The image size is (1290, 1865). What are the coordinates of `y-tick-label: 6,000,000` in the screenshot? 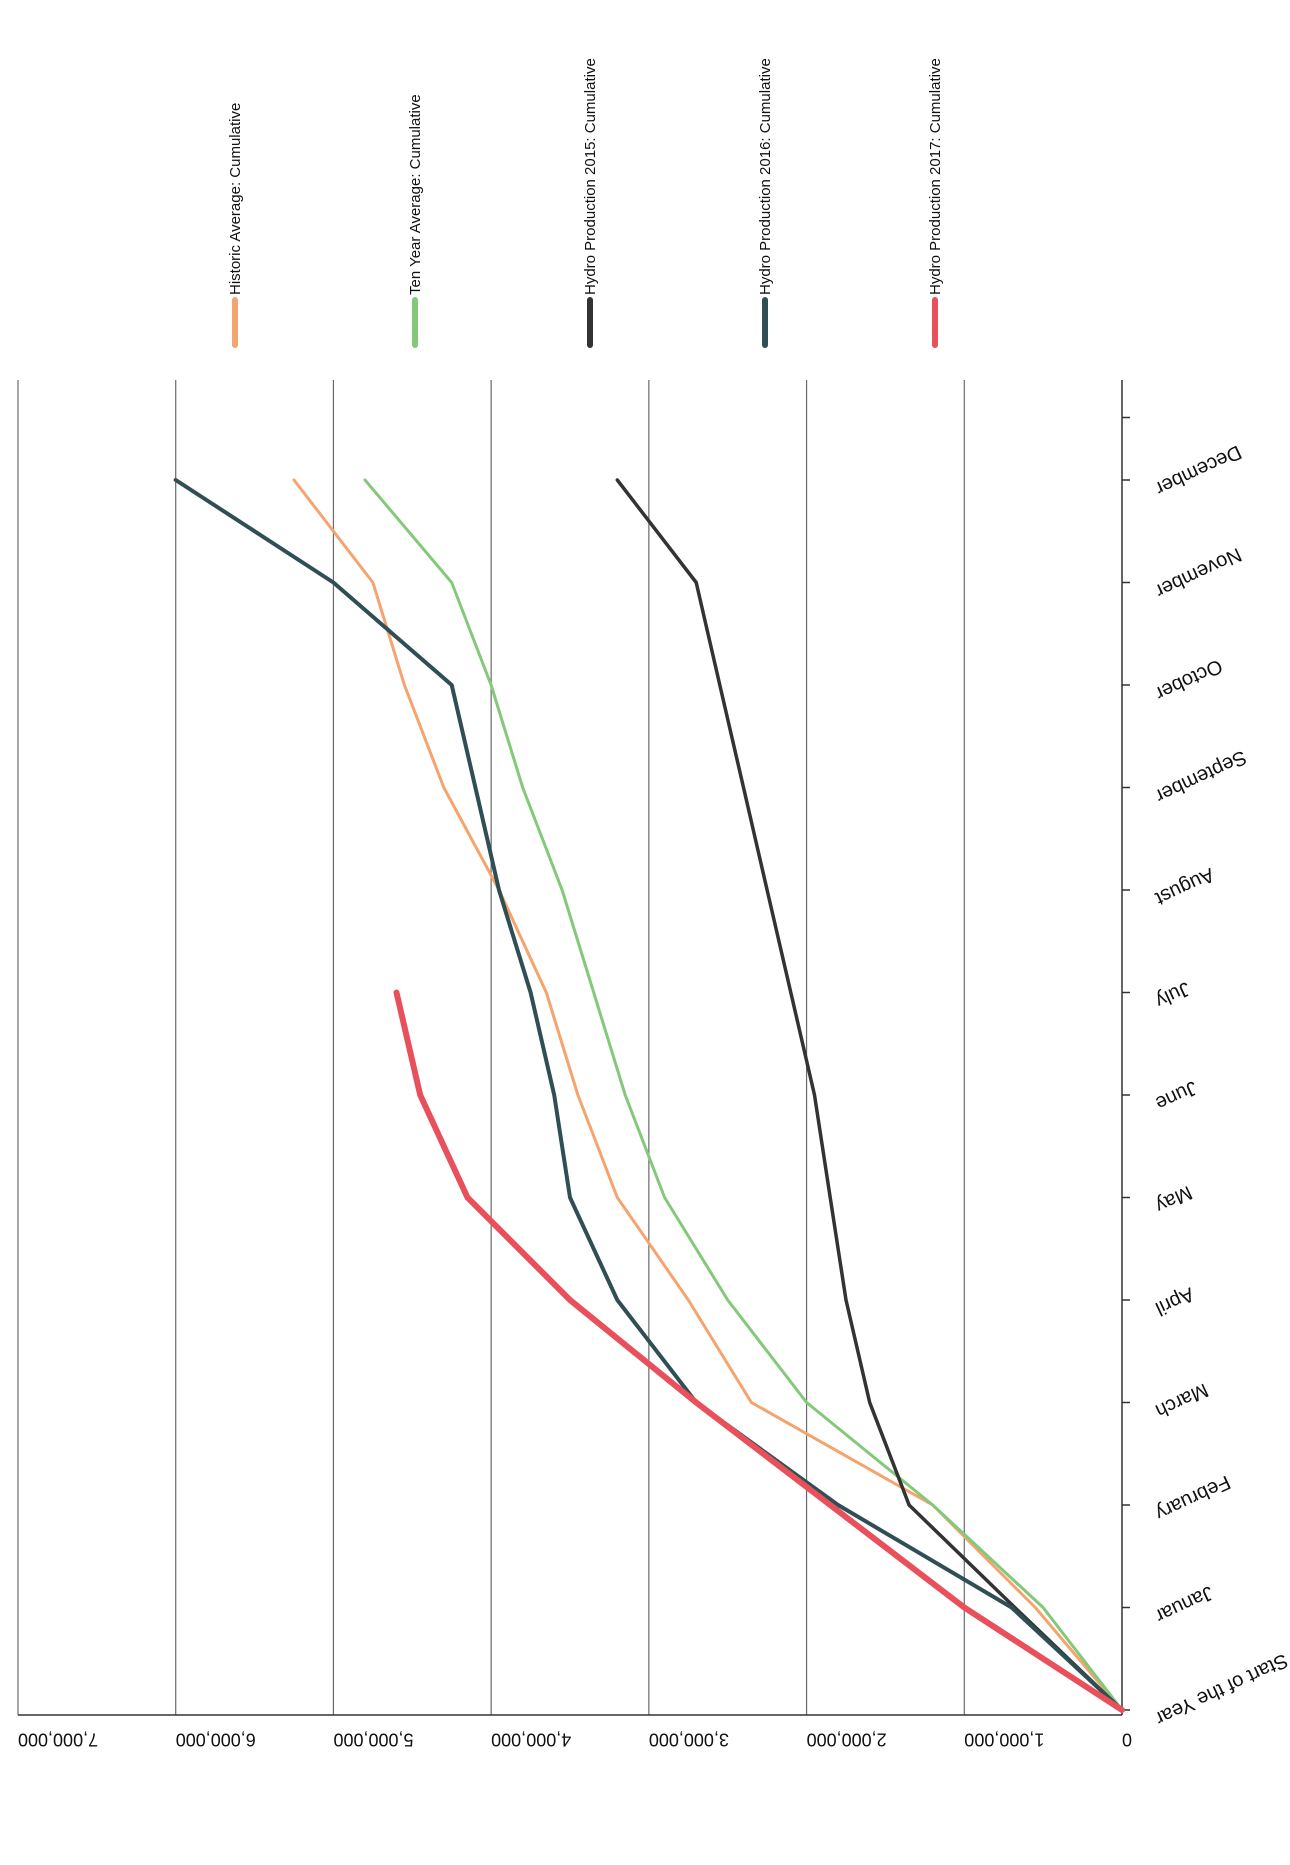 It's located at (216, 1739).